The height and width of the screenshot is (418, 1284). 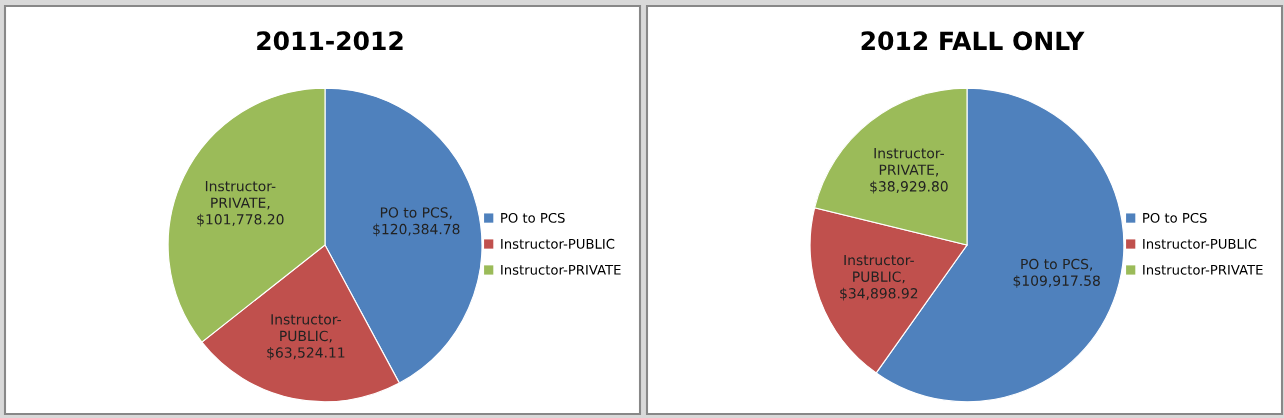 I want to click on data-label: Instructor- PUBLIC, $34,898.92, so click(x=879, y=278).